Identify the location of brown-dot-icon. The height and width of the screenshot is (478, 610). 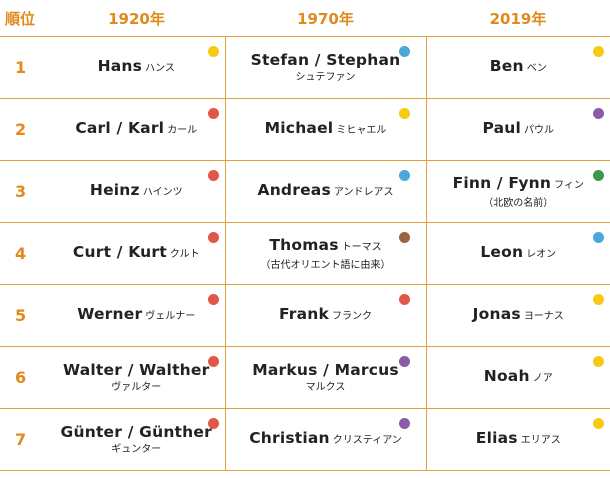
(404, 237).